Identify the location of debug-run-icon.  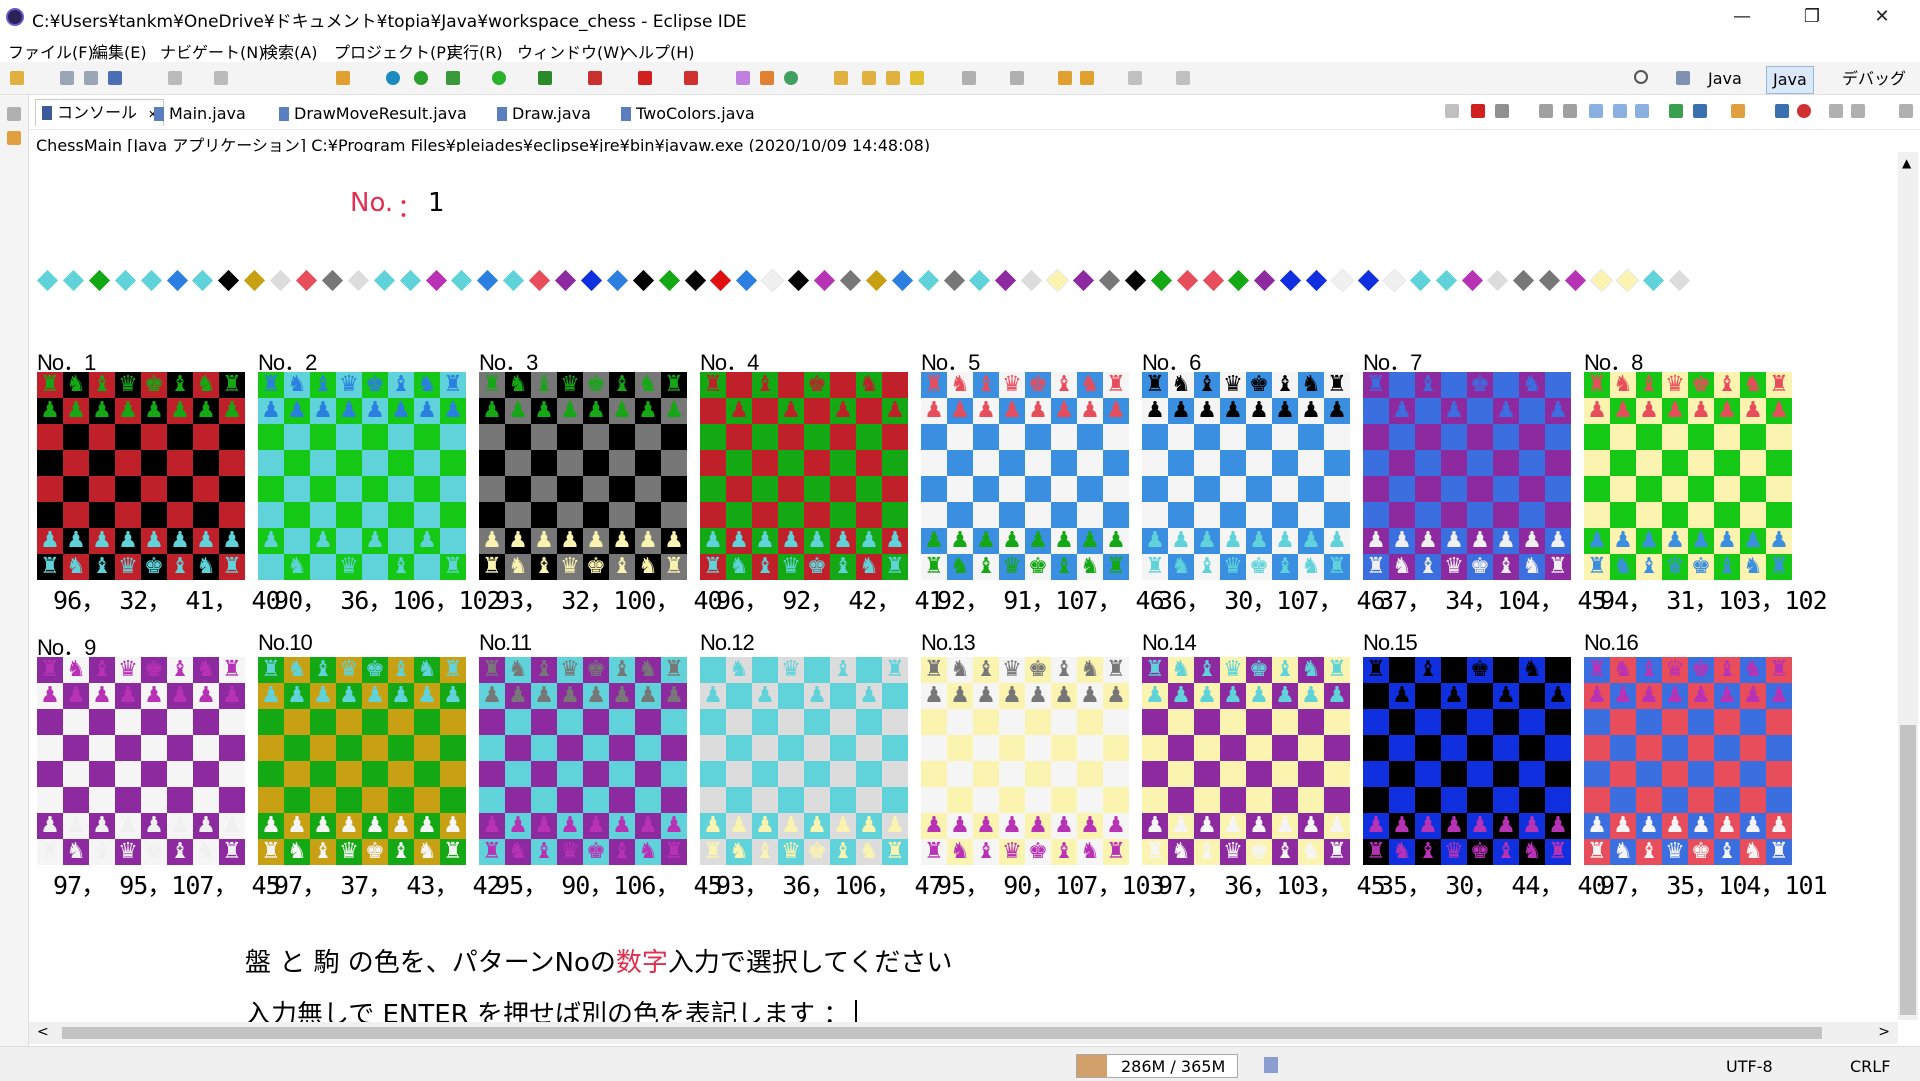
(453, 78).